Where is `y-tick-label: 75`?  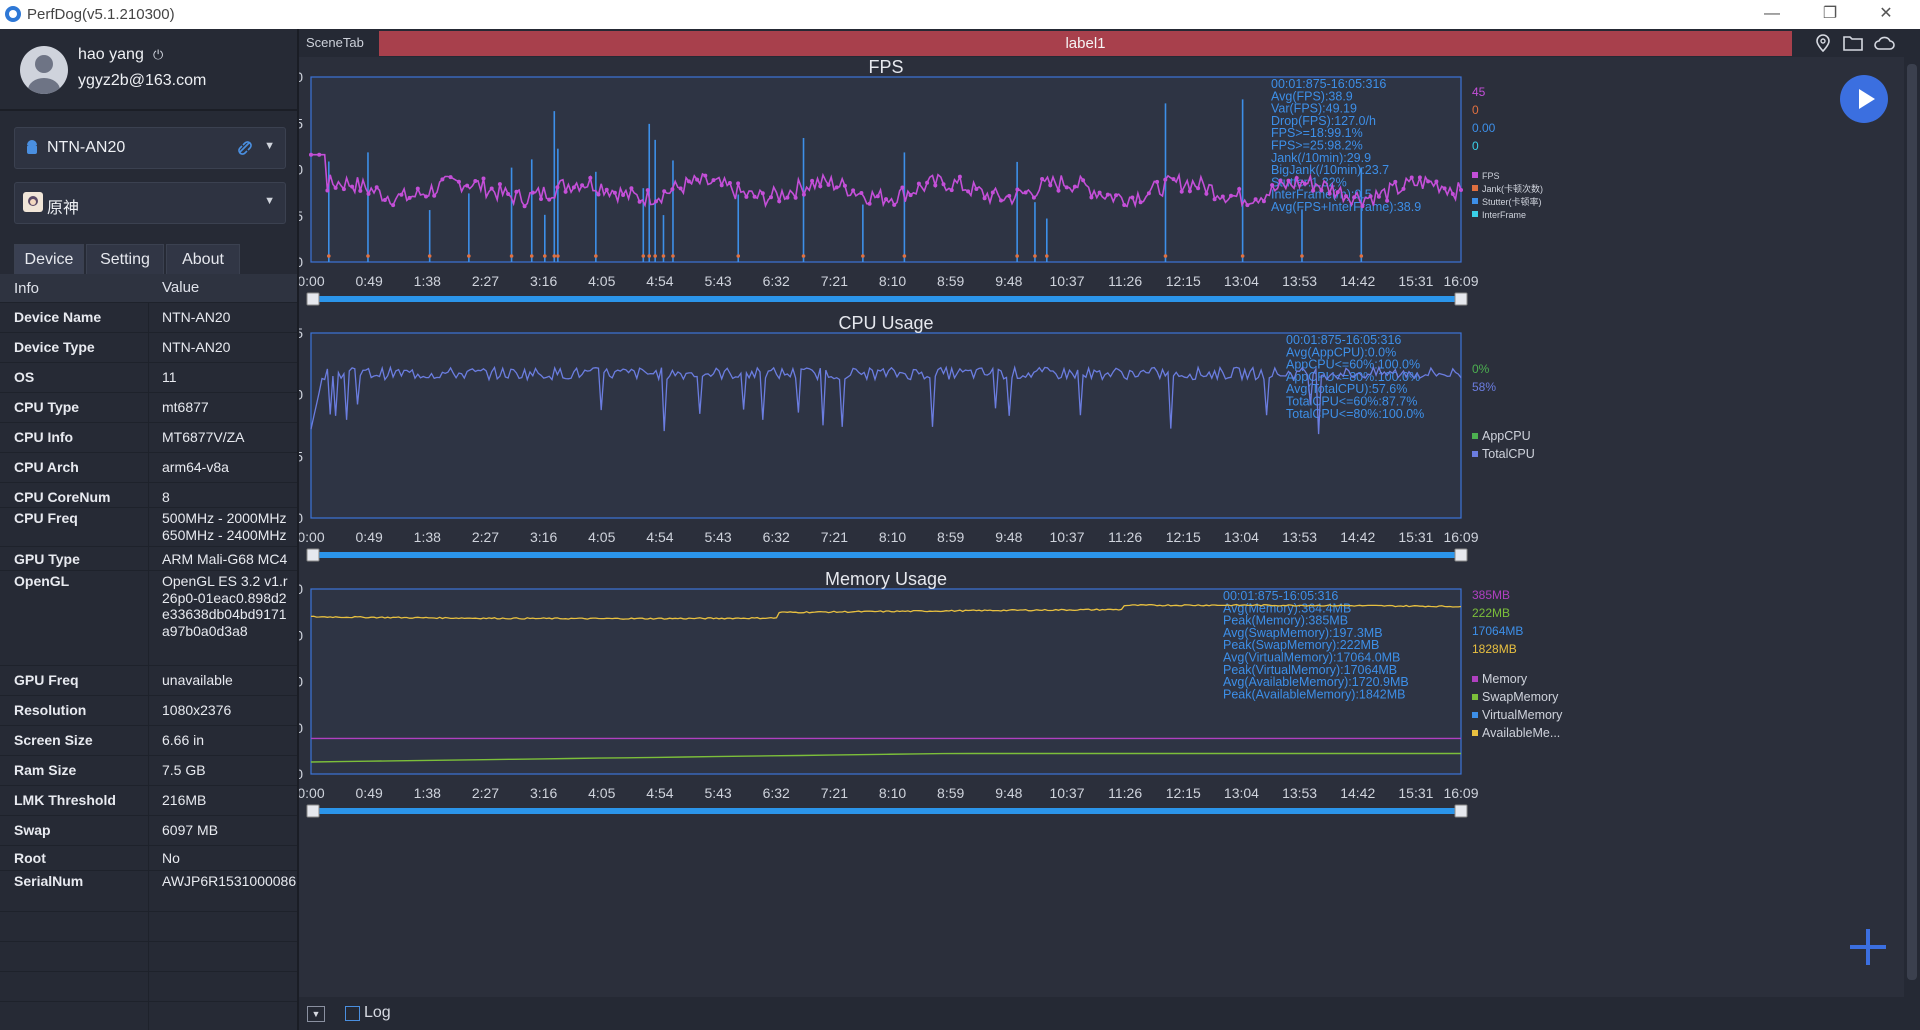 y-tick-label: 75 is located at coordinates (301, 123).